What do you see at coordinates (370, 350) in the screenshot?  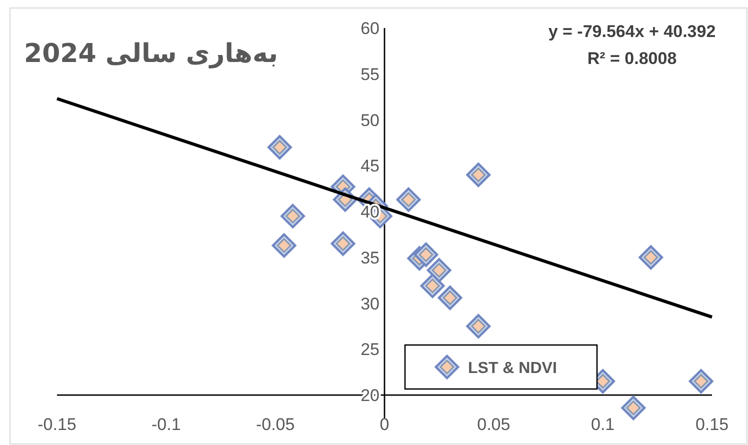 I see `y-tick-label: 25` at bounding box center [370, 350].